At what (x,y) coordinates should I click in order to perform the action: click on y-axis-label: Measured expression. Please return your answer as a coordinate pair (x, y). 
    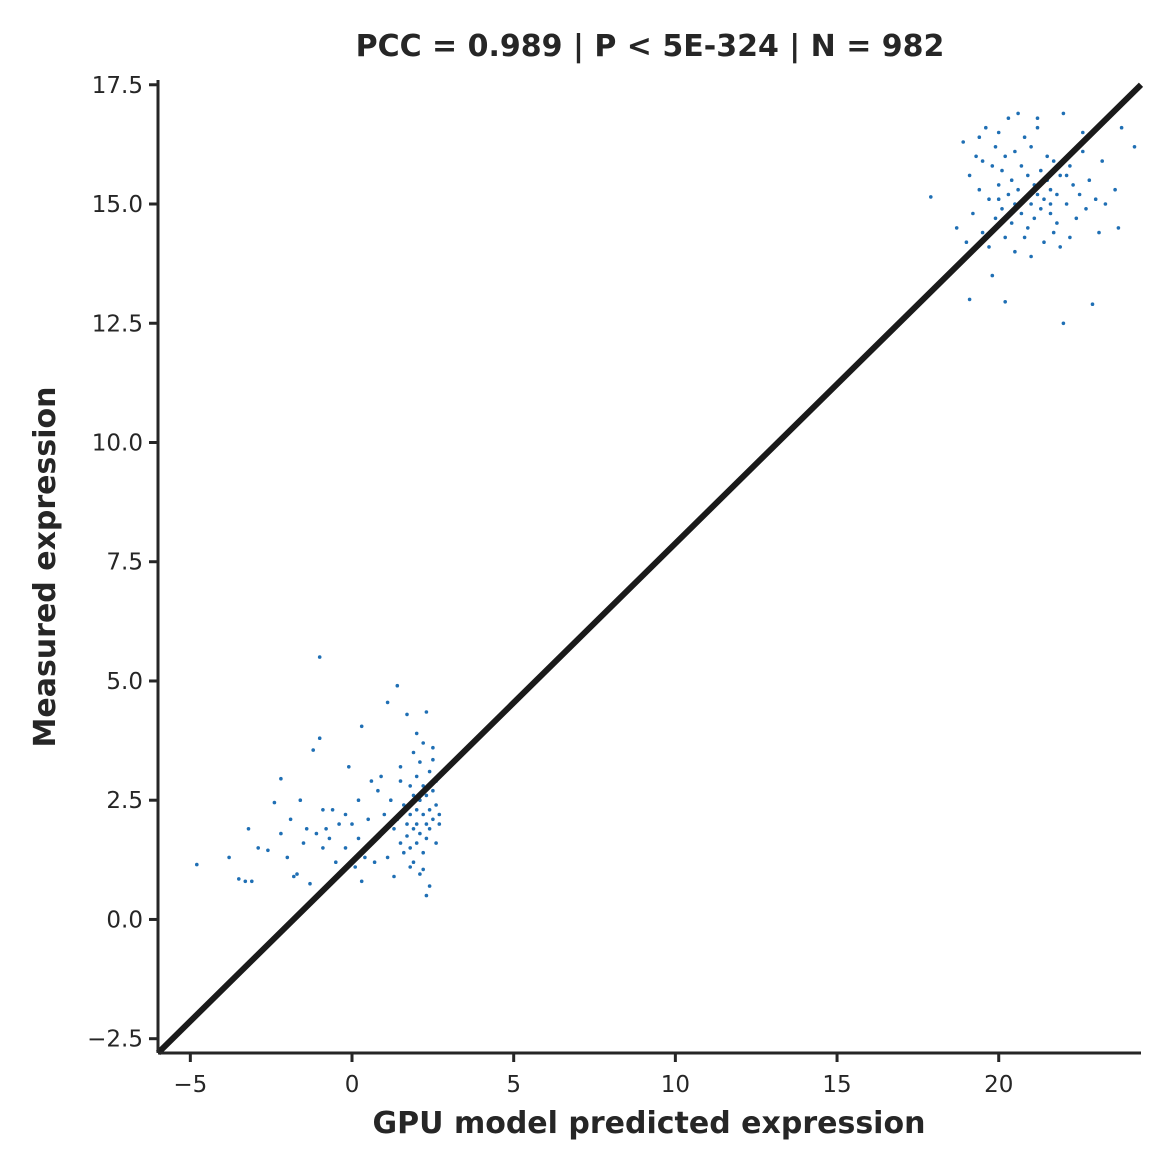
    Looking at the image, I should click on (45, 567).